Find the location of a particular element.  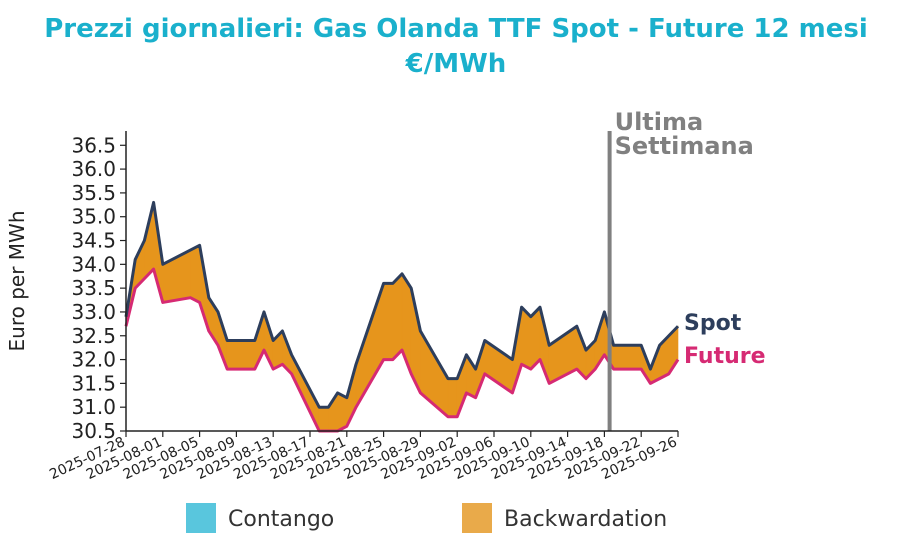

chart-title-line2: €/MWh is located at coordinates (456, 64).